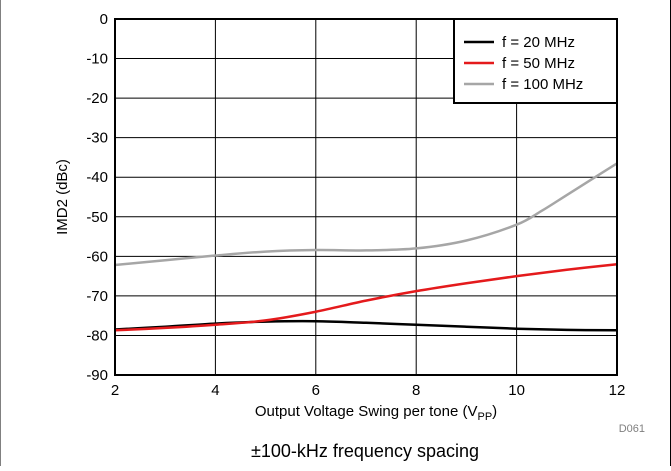 This screenshot has height=471, width=671. What do you see at coordinates (416, 390) in the screenshot?
I see `x-tick-label-3: 8` at bounding box center [416, 390].